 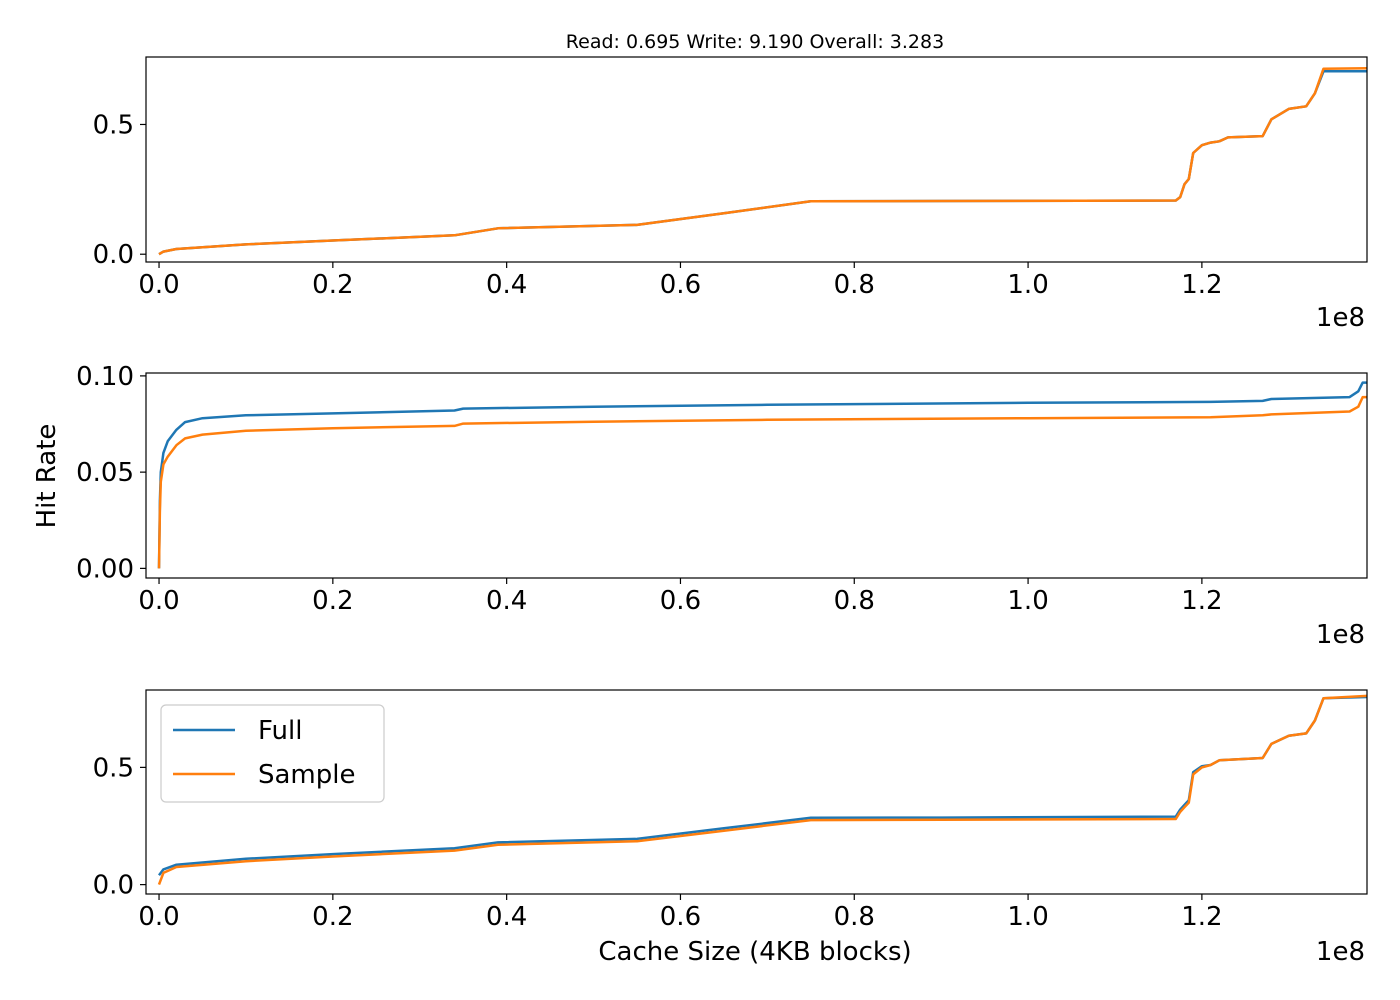 I want to click on y-tick-label: 0.05, so click(x=105, y=473).